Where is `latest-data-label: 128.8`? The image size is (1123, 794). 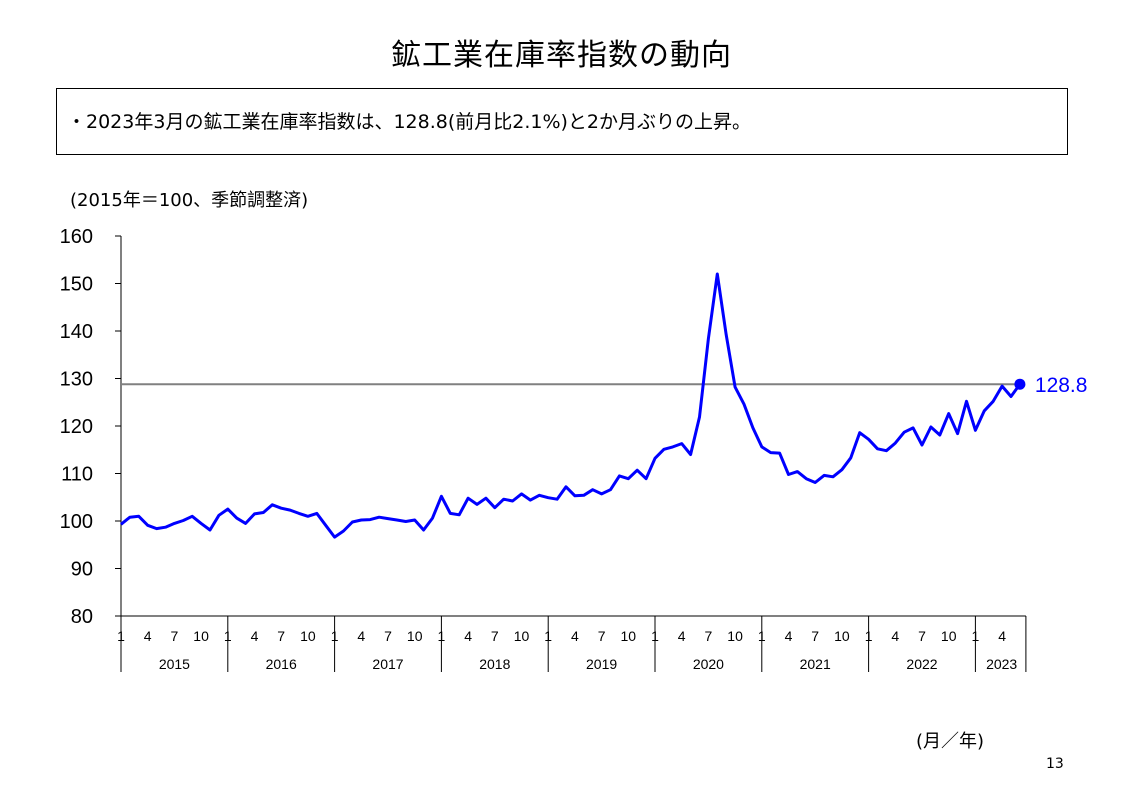 latest-data-label: 128.8 is located at coordinates (1061, 385).